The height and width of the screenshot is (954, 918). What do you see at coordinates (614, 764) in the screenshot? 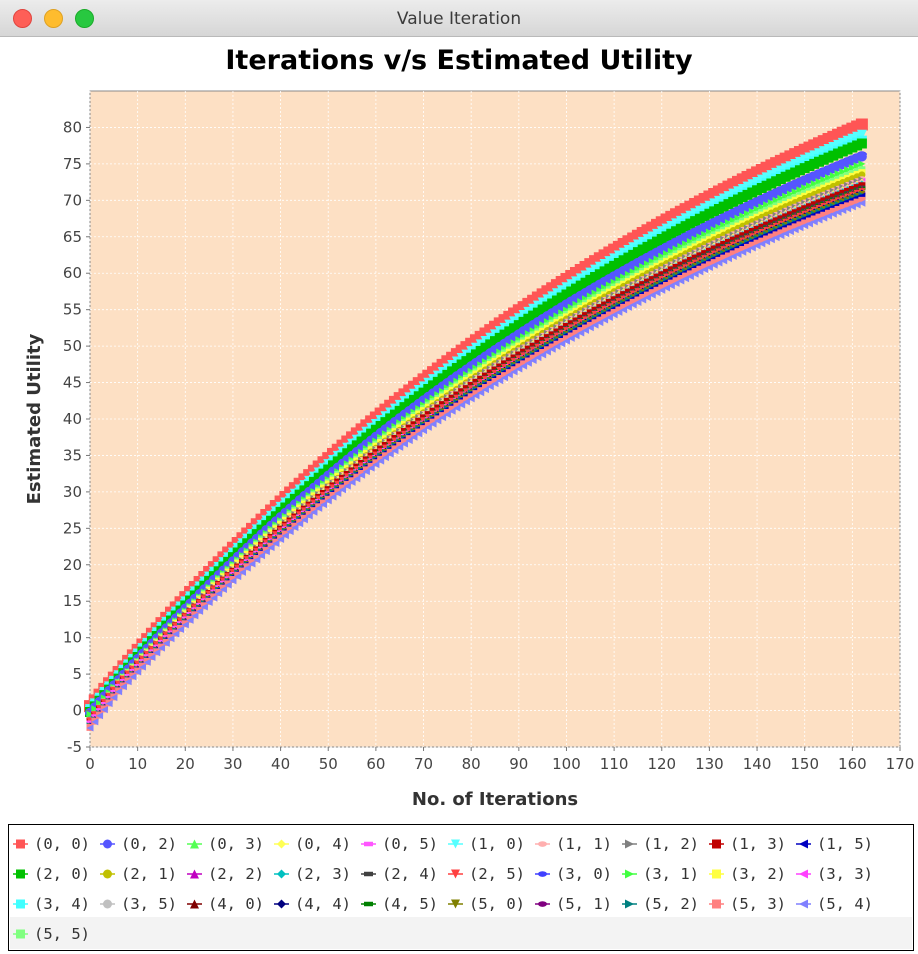
I see `x-tick-label: 110` at bounding box center [614, 764].